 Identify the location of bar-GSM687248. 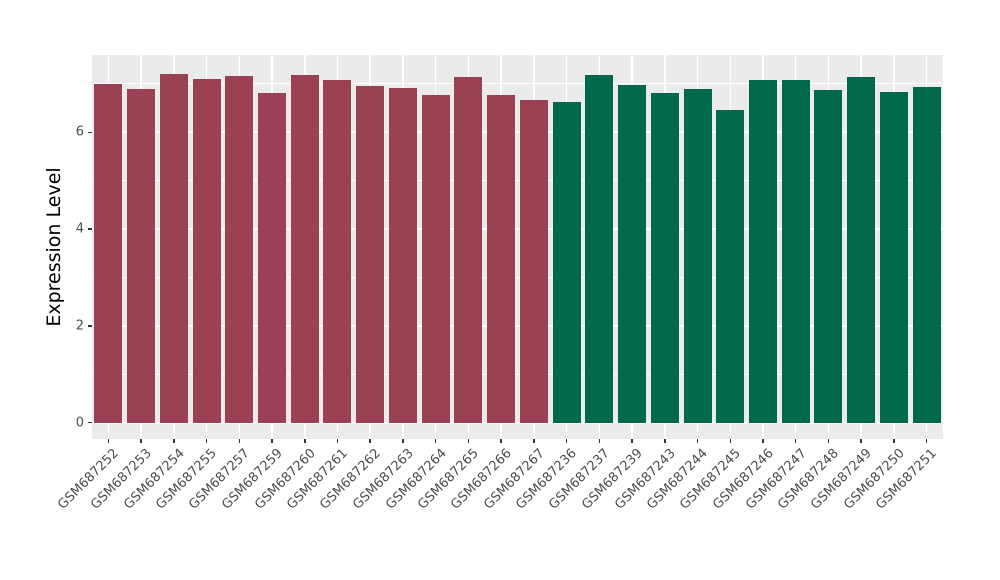
(828, 256).